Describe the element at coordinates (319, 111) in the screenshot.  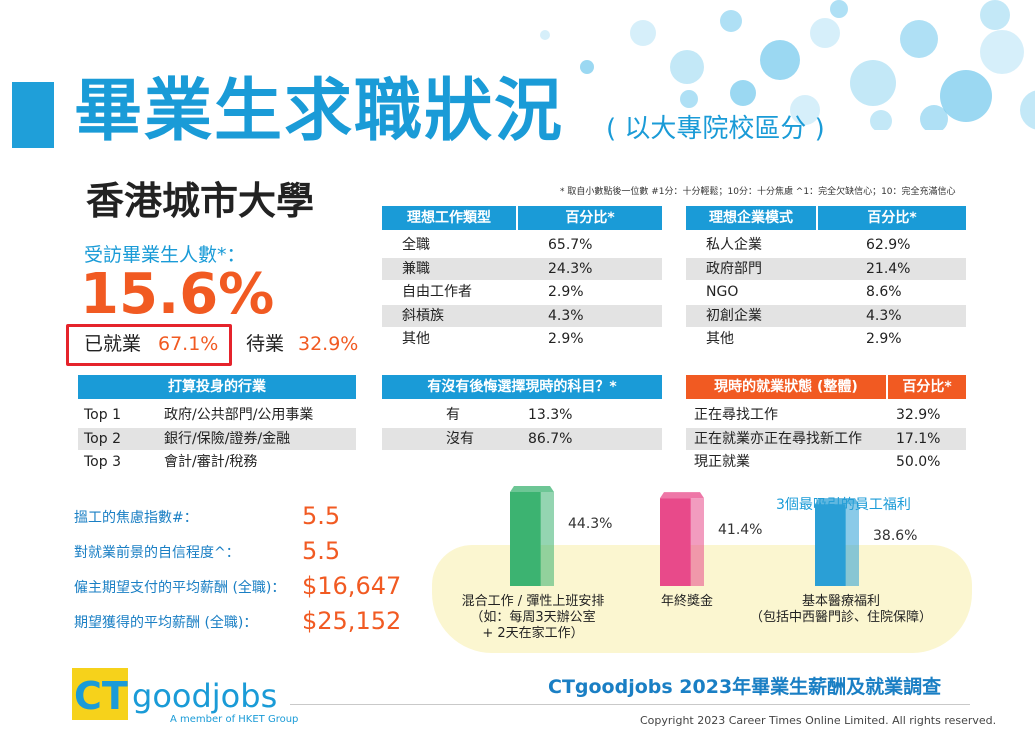
I see `page-title: 畢業生求職狀況` at that location.